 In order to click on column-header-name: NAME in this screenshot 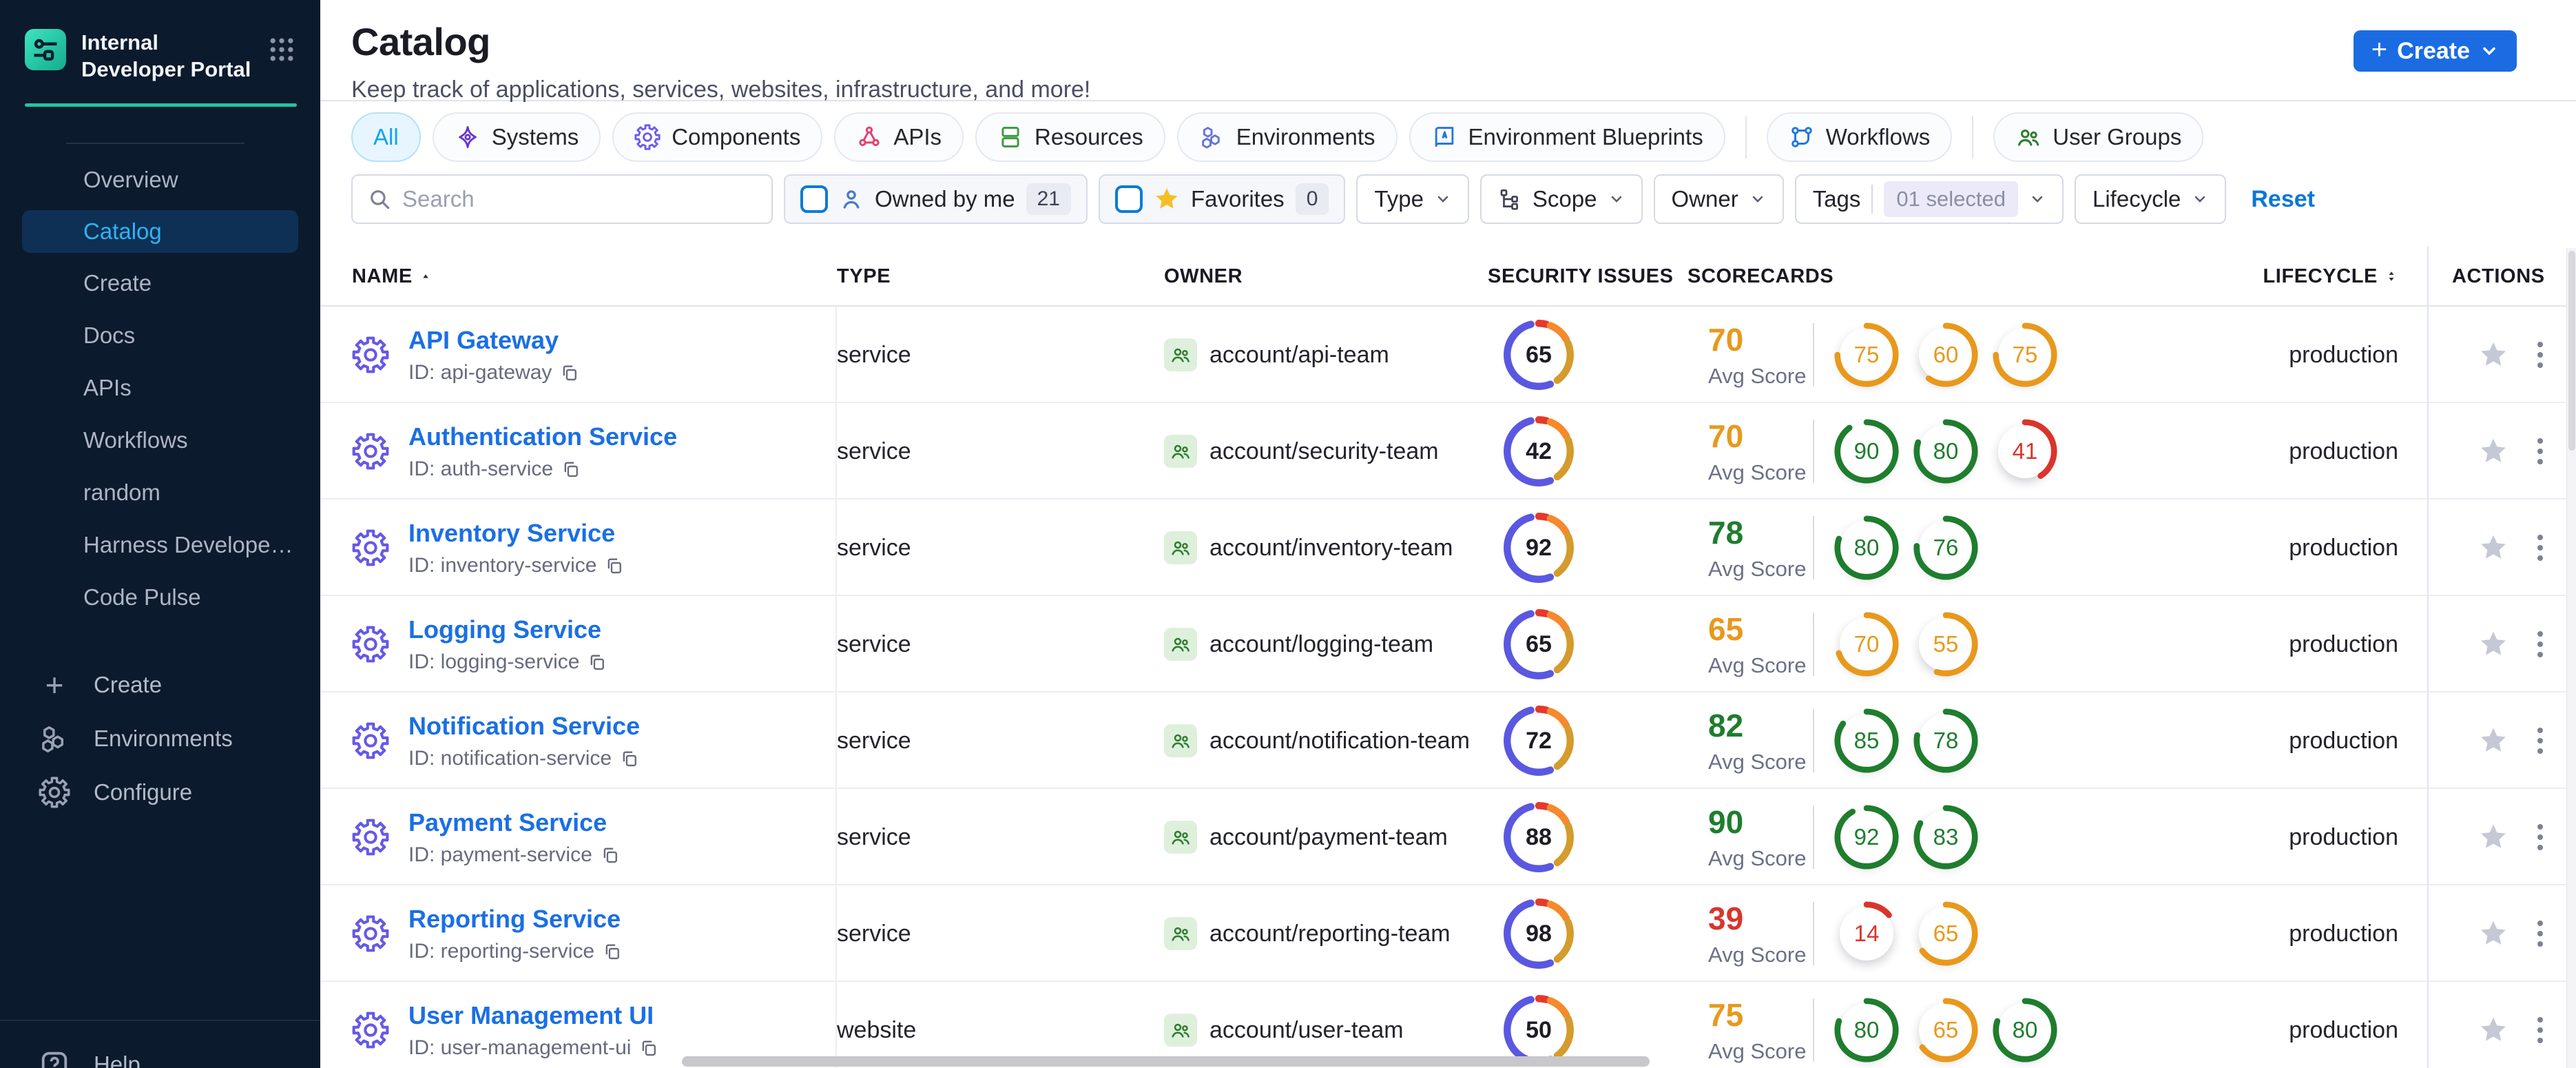, I will do `click(578, 277)`.